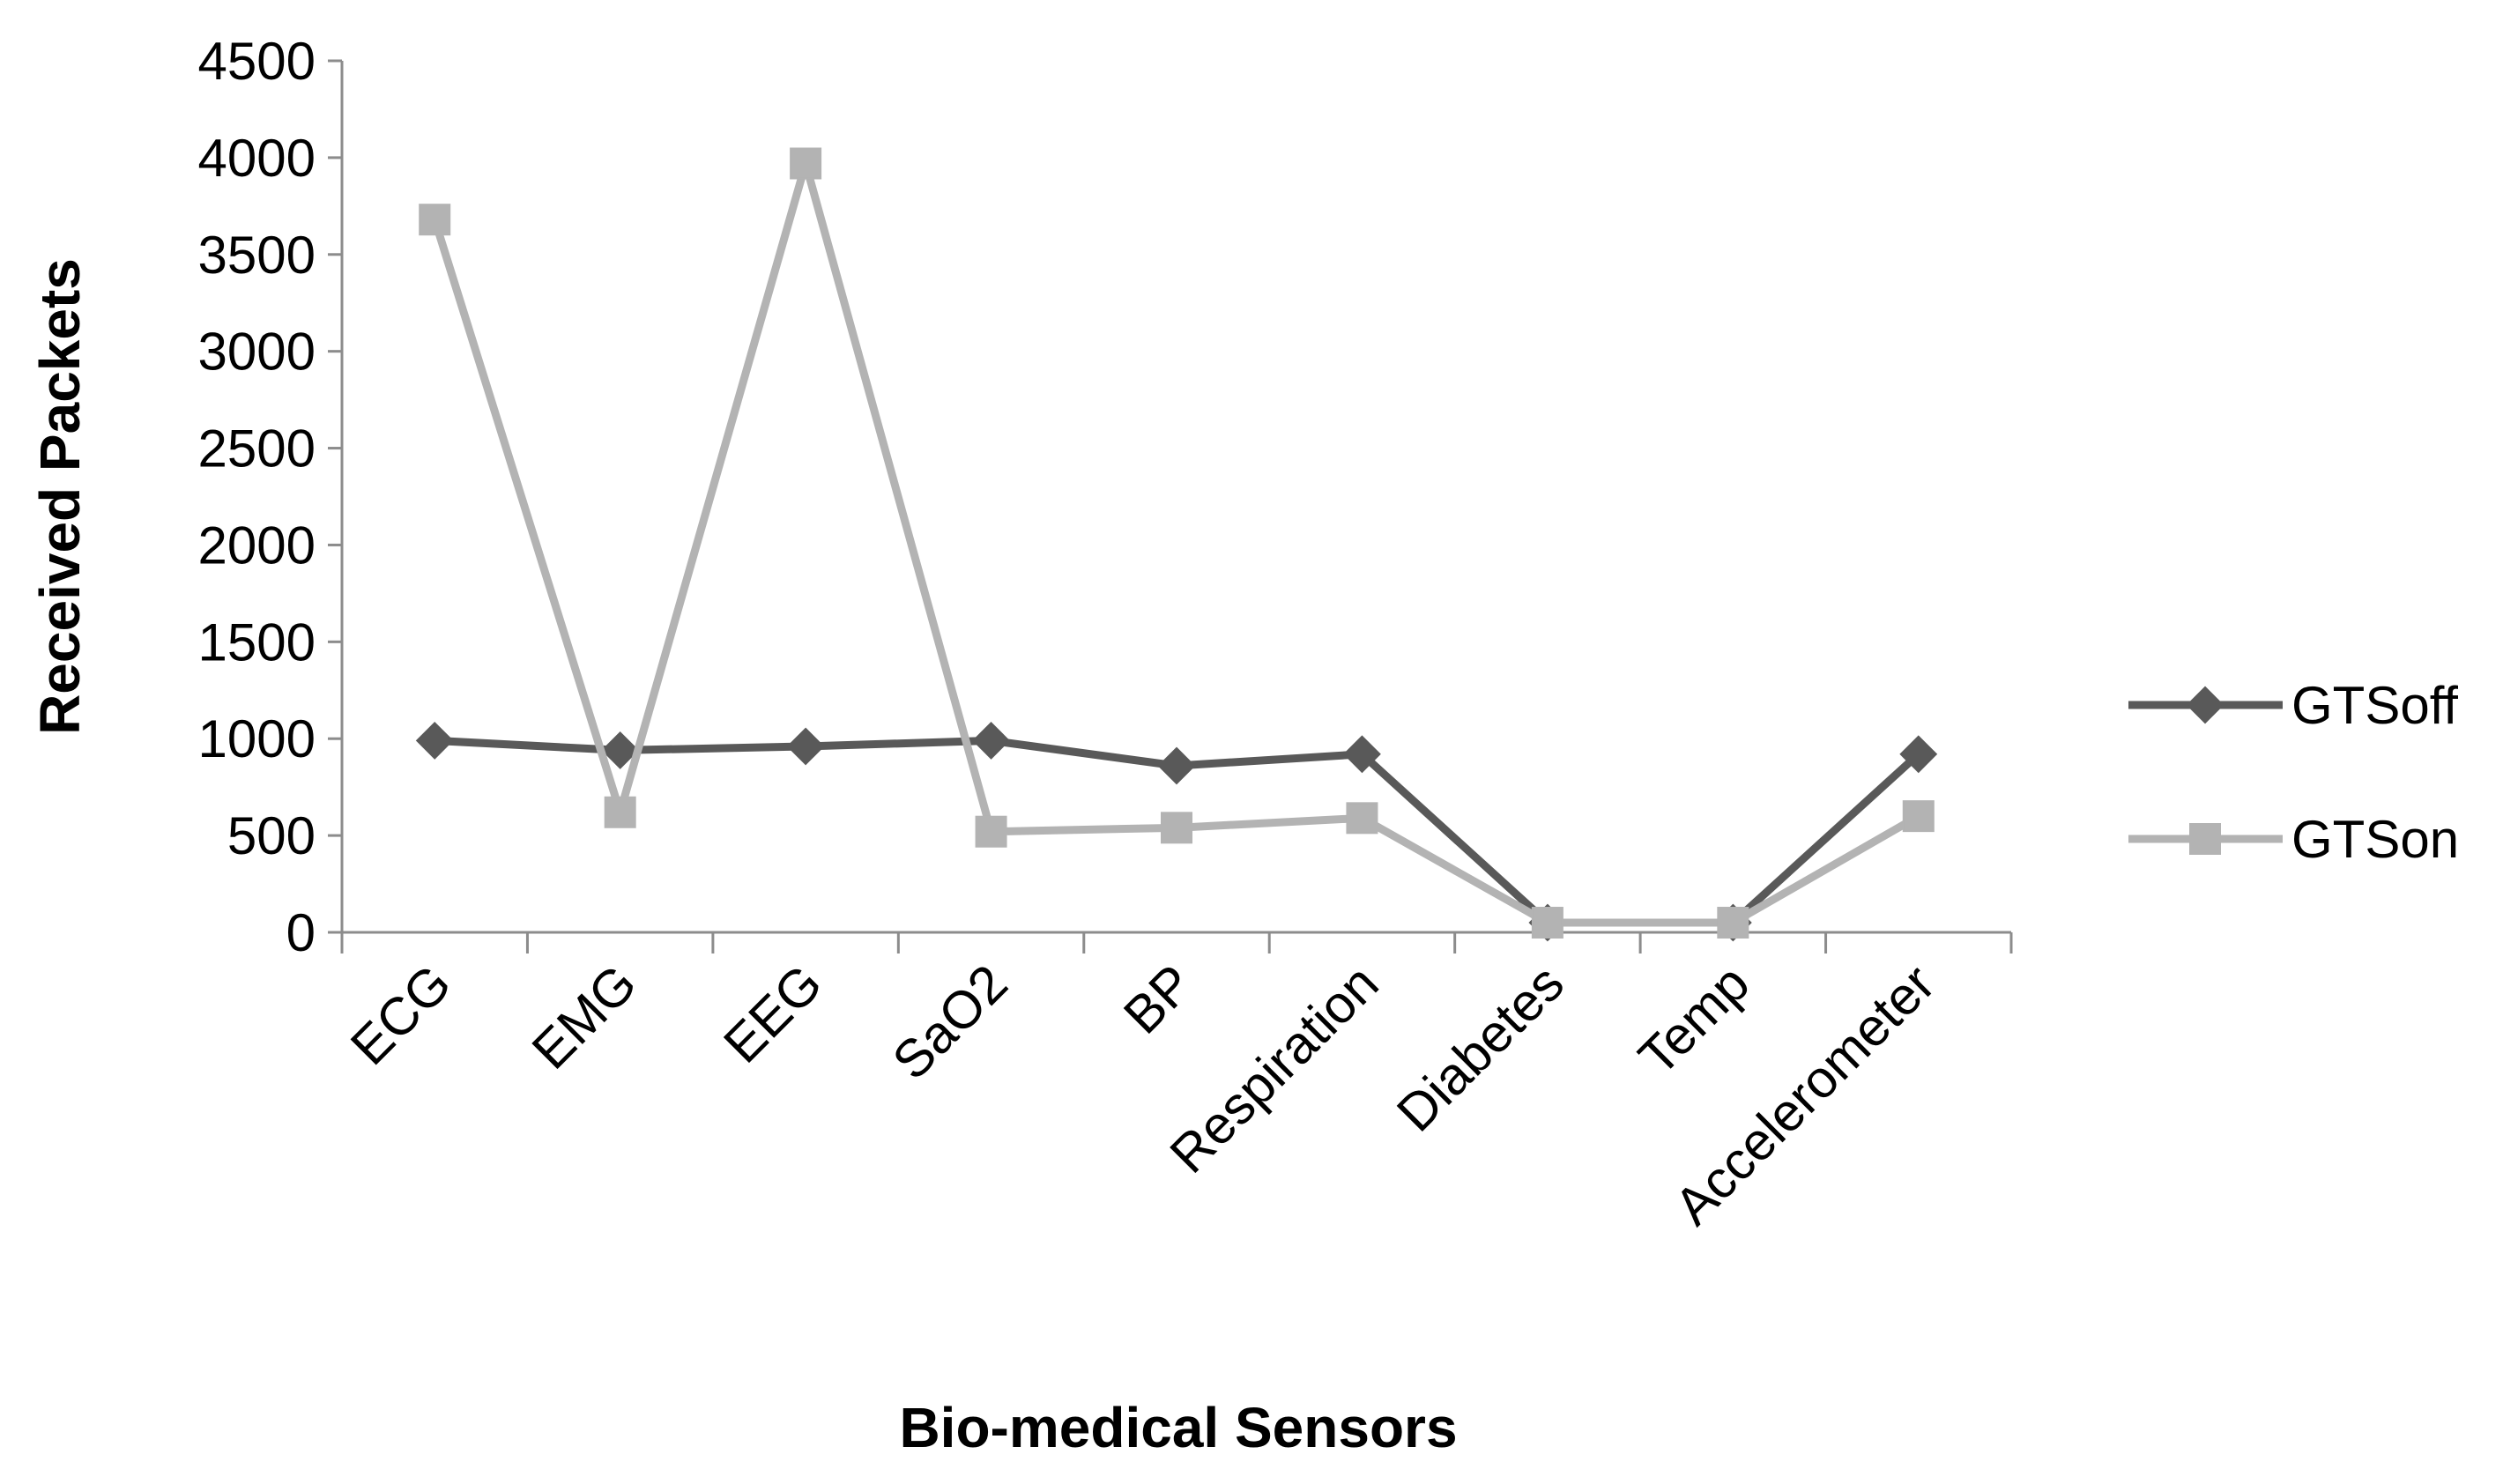 Image resolution: width=2503 pixels, height=1484 pixels. I want to click on x-tick-label: Diabetes, so click(1480, 1048).